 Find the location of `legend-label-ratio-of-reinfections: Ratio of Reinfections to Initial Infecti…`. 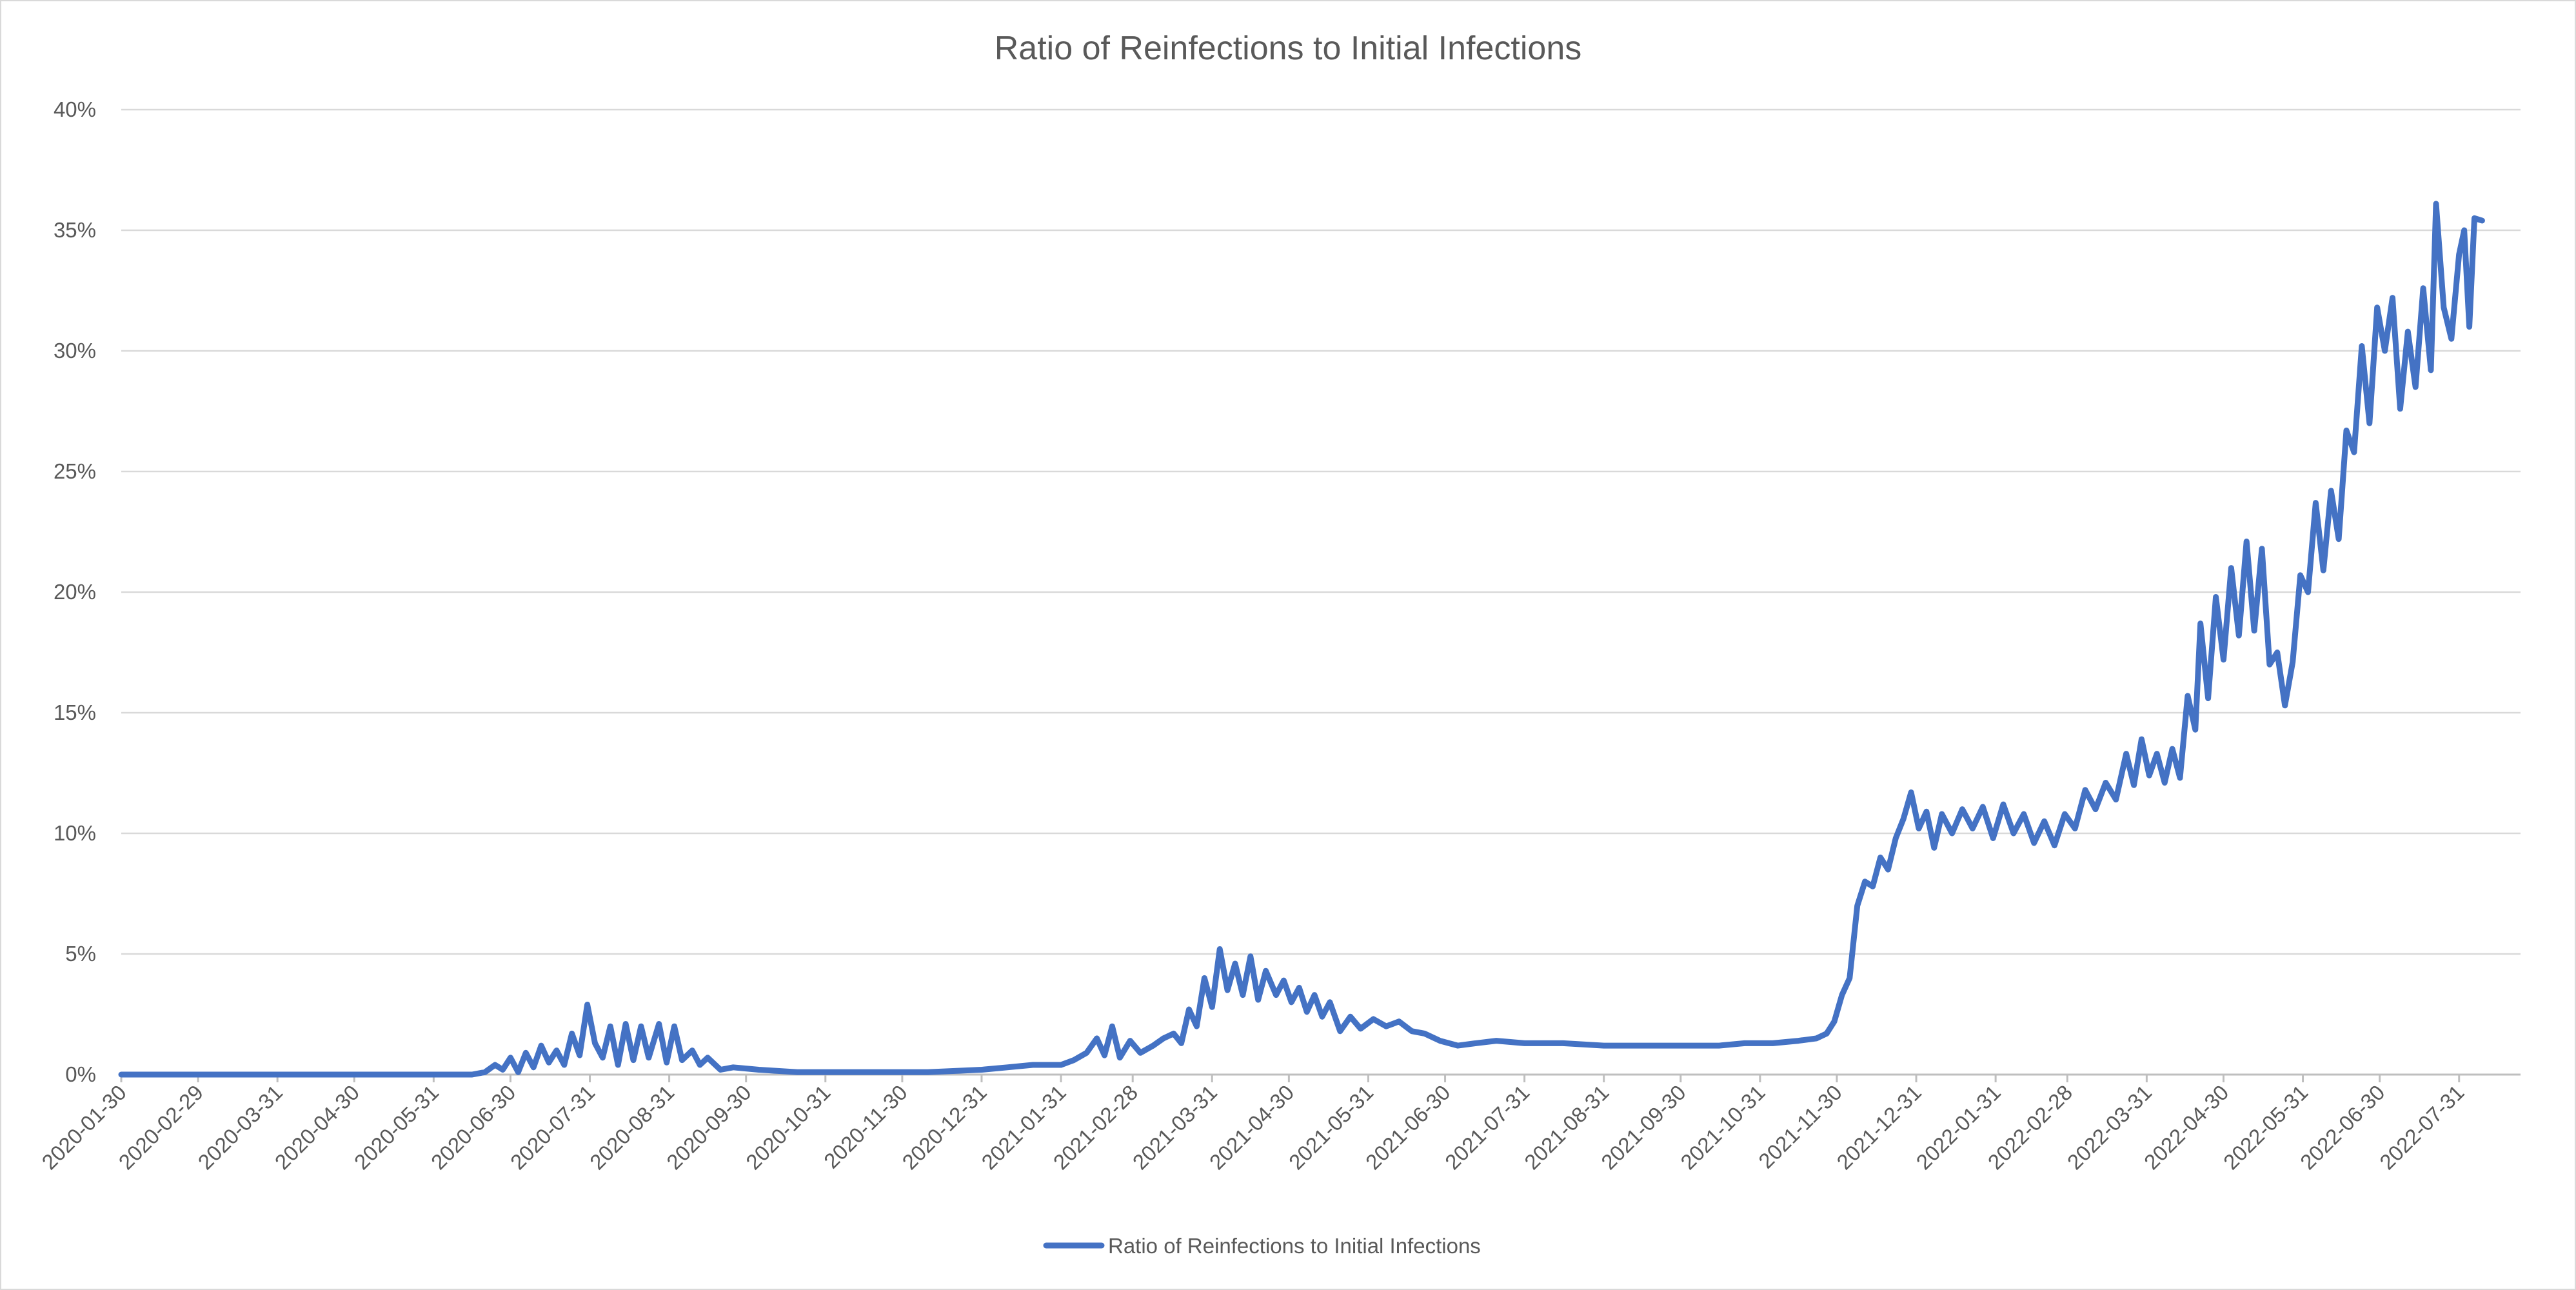

legend-label-ratio-of-reinfections: Ratio of Reinfections to Initial Infecti… is located at coordinates (1294, 1246).